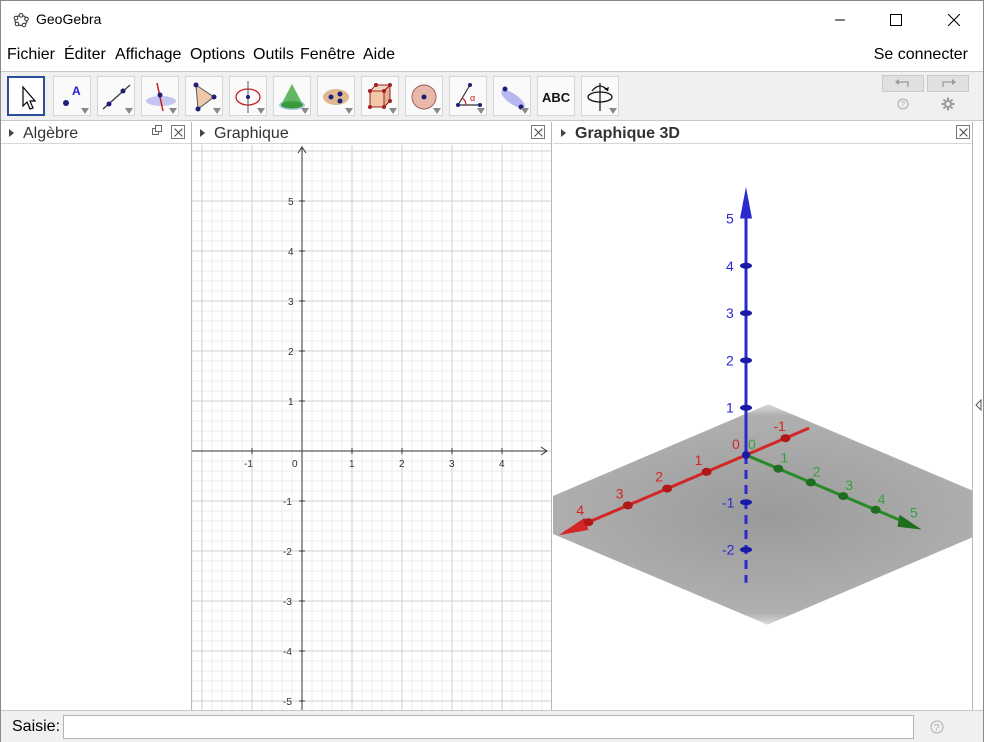  I want to click on y-tick-label: -2, so click(287, 552).